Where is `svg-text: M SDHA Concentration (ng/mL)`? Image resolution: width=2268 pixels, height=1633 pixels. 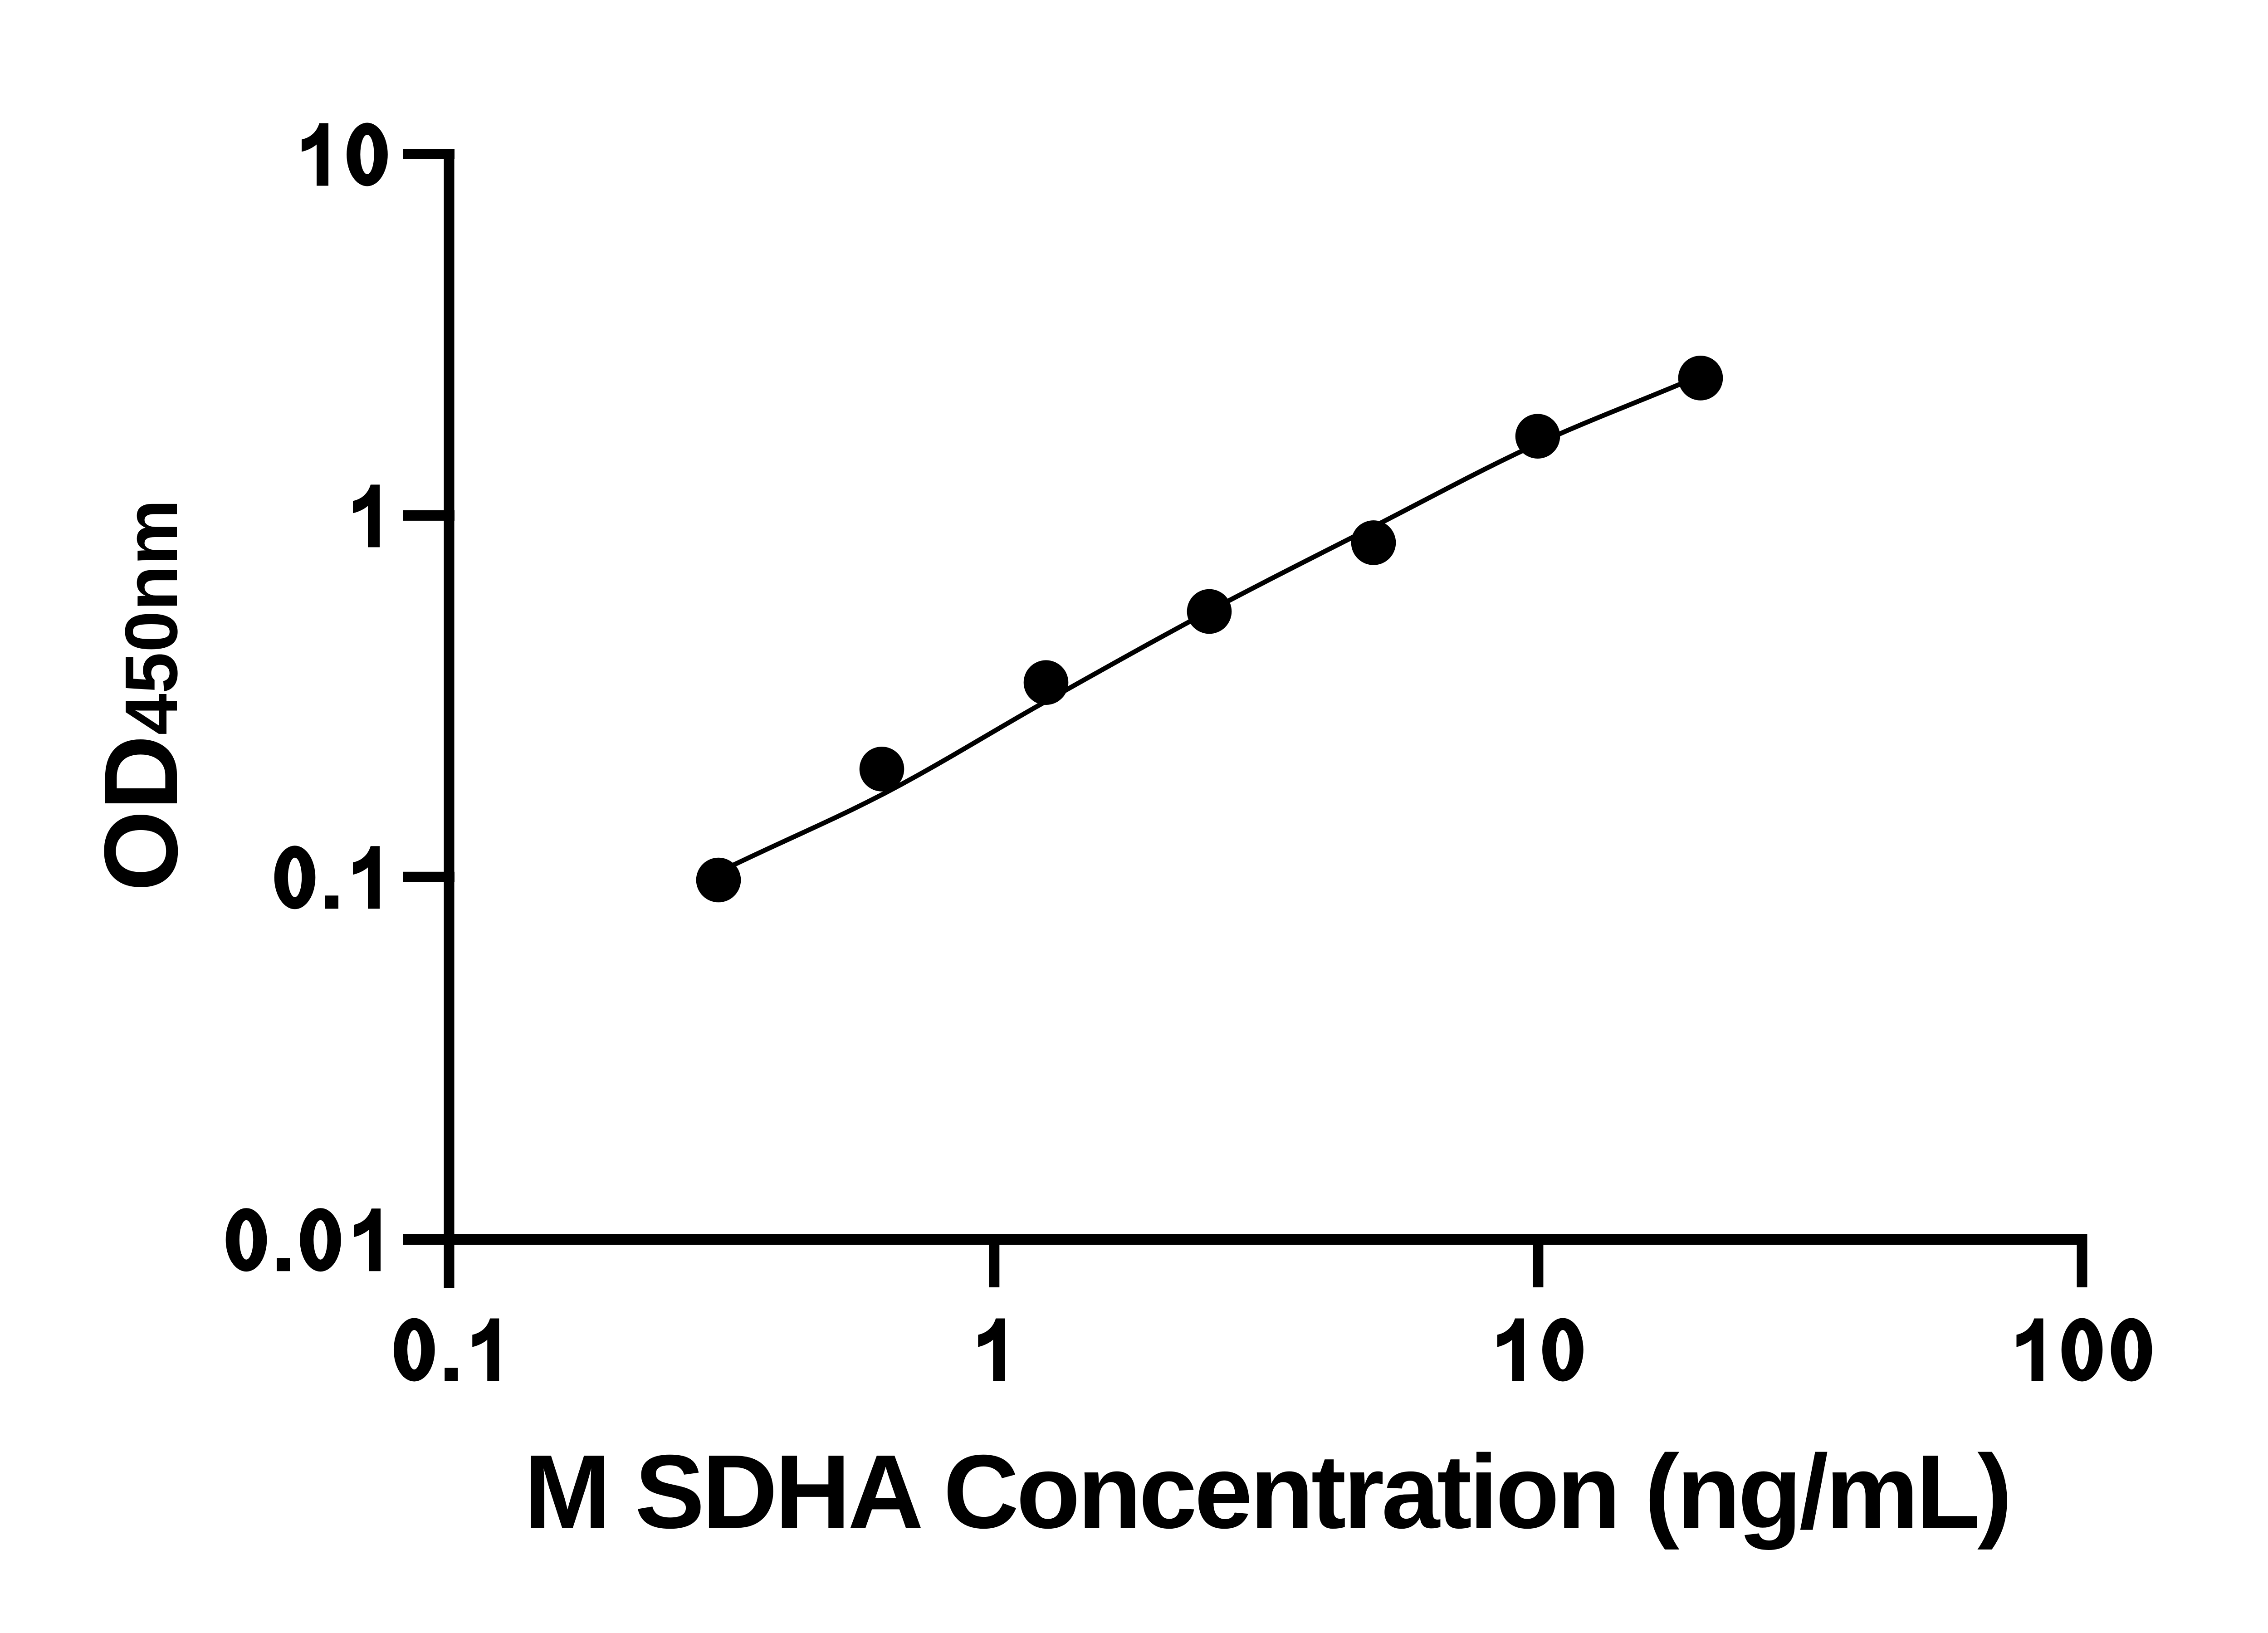 svg-text: M SDHA Concentration (ng/mL) is located at coordinates (1266, 1491).